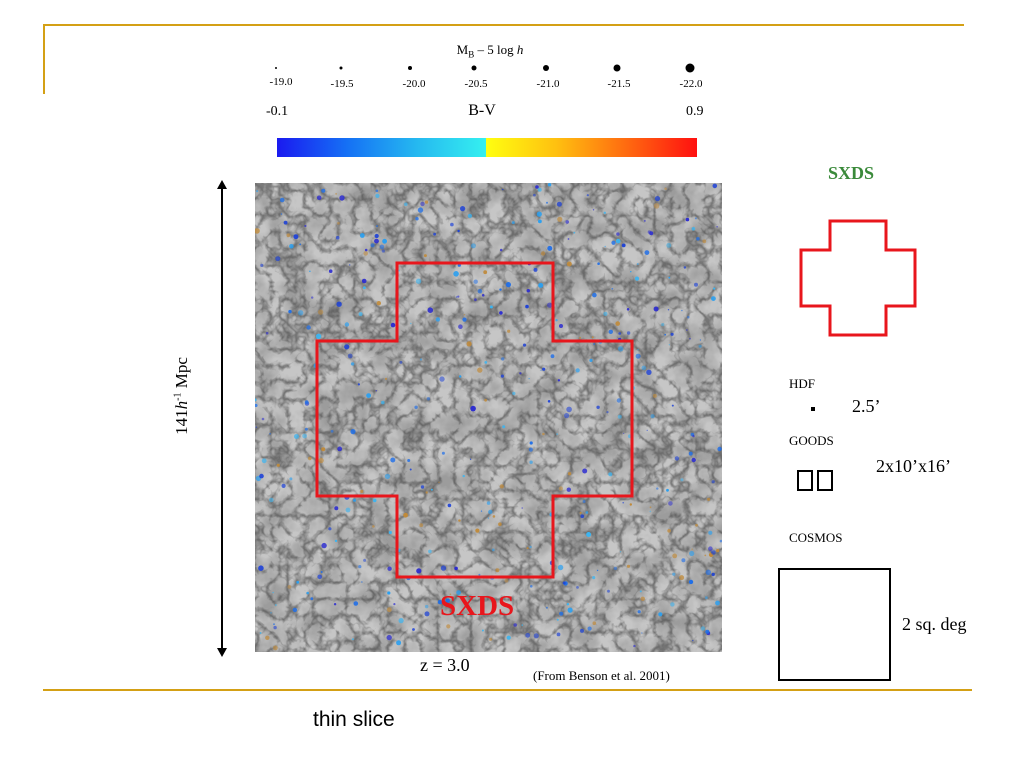 The image size is (1024, 768). Describe the element at coordinates (813, 409) in the screenshot. I see `hdf-footprint` at that location.